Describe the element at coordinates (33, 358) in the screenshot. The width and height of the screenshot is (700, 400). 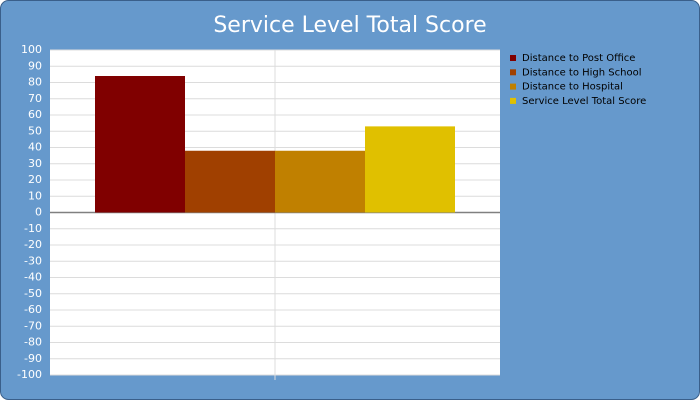
I see `y-tick-label: -90` at that location.